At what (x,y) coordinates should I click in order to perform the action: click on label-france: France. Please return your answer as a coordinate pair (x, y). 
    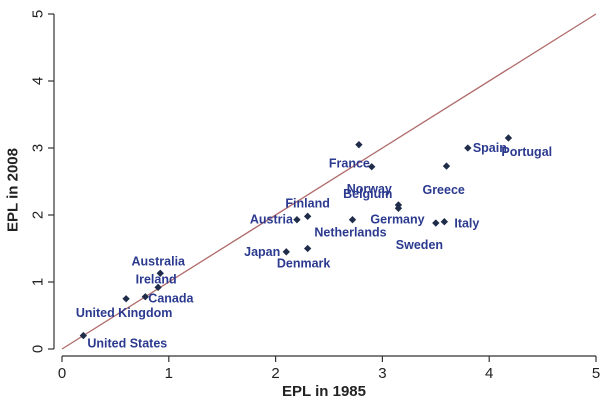
    Looking at the image, I should click on (349, 164).